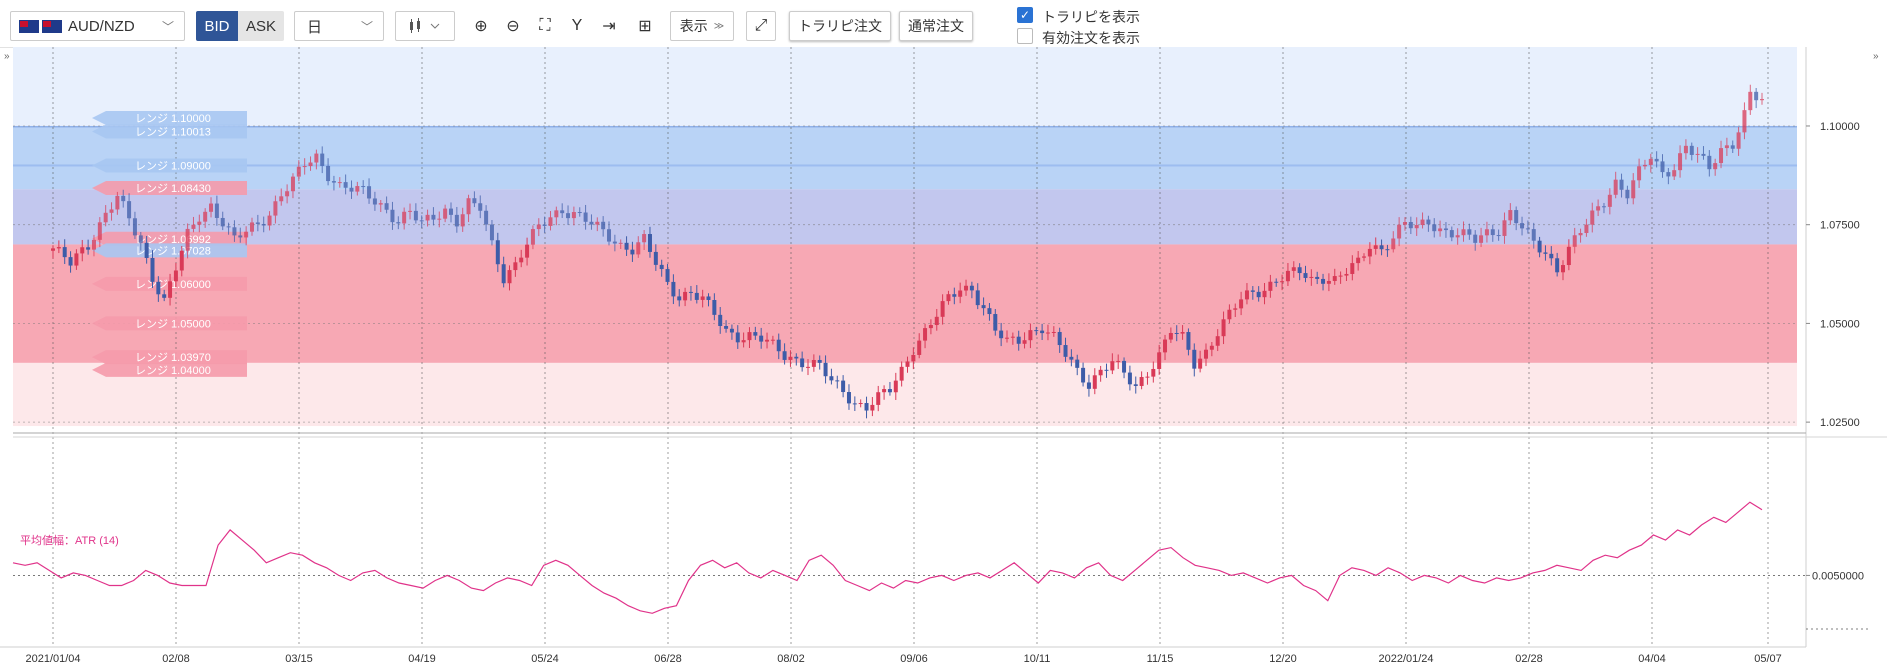 This screenshot has width=1887, height=667. What do you see at coordinates (693, 26) in the screenshot?
I see `display-menu-label: 表示` at bounding box center [693, 26].